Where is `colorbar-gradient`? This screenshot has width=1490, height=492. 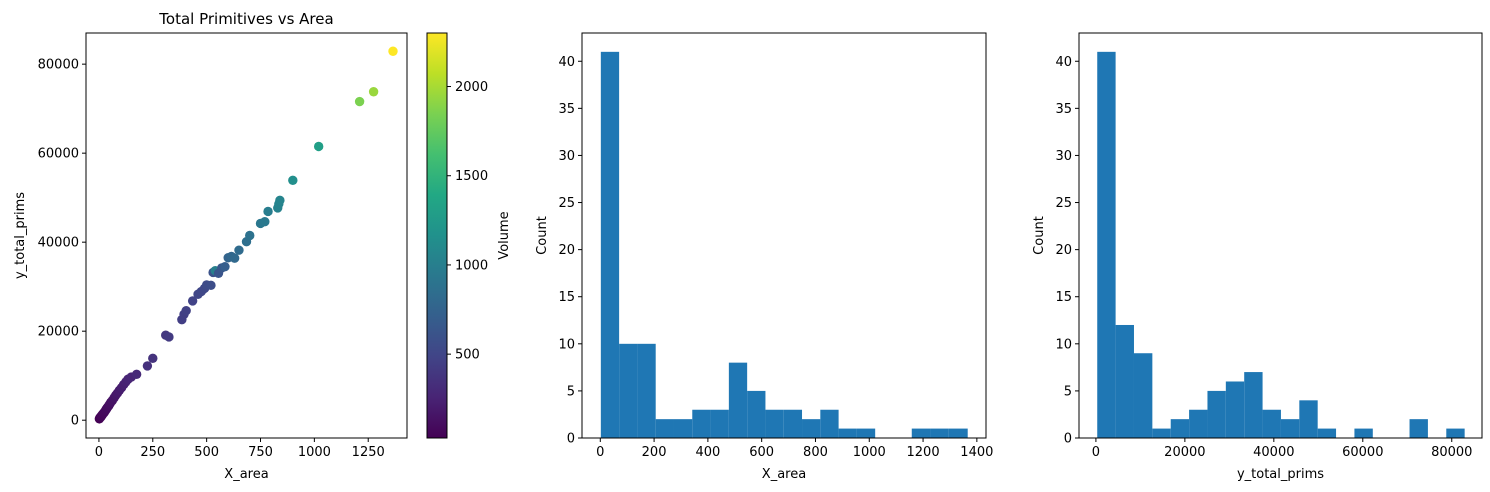 colorbar-gradient is located at coordinates (437, 235).